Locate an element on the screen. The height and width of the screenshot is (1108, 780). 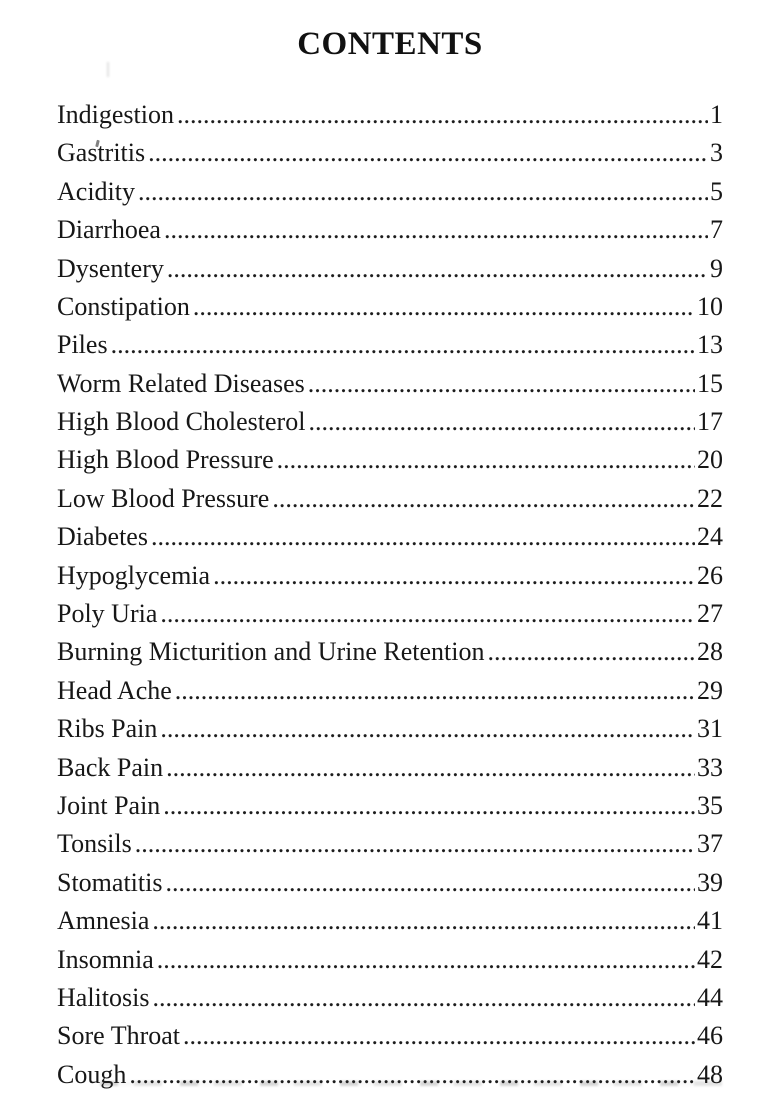
toc-entry-page: 35 is located at coordinates (710, 805).